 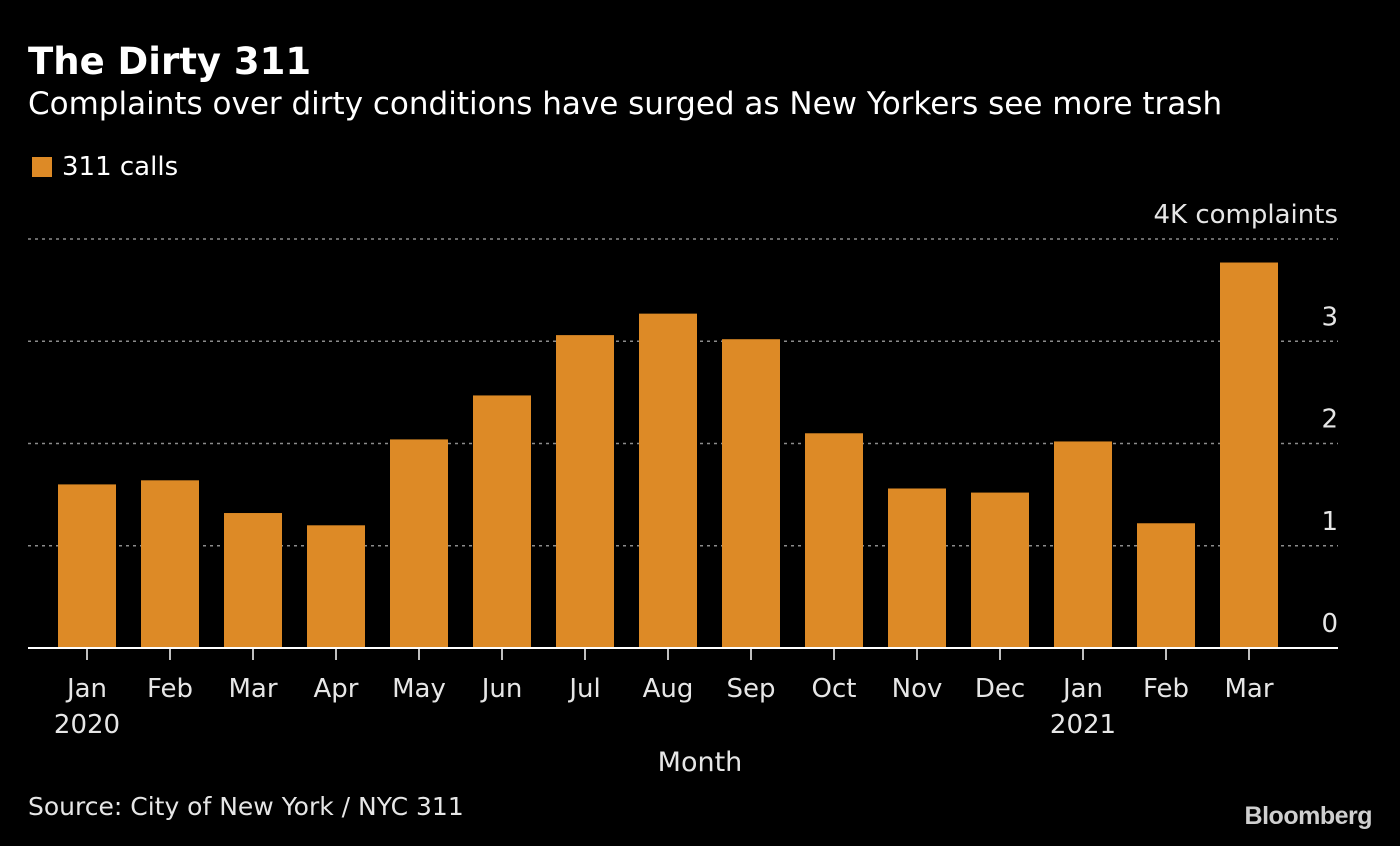 What do you see at coordinates (1000, 689) in the screenshot?
I see `x-tick-label: Dec` at bounding box center [1000, 689].